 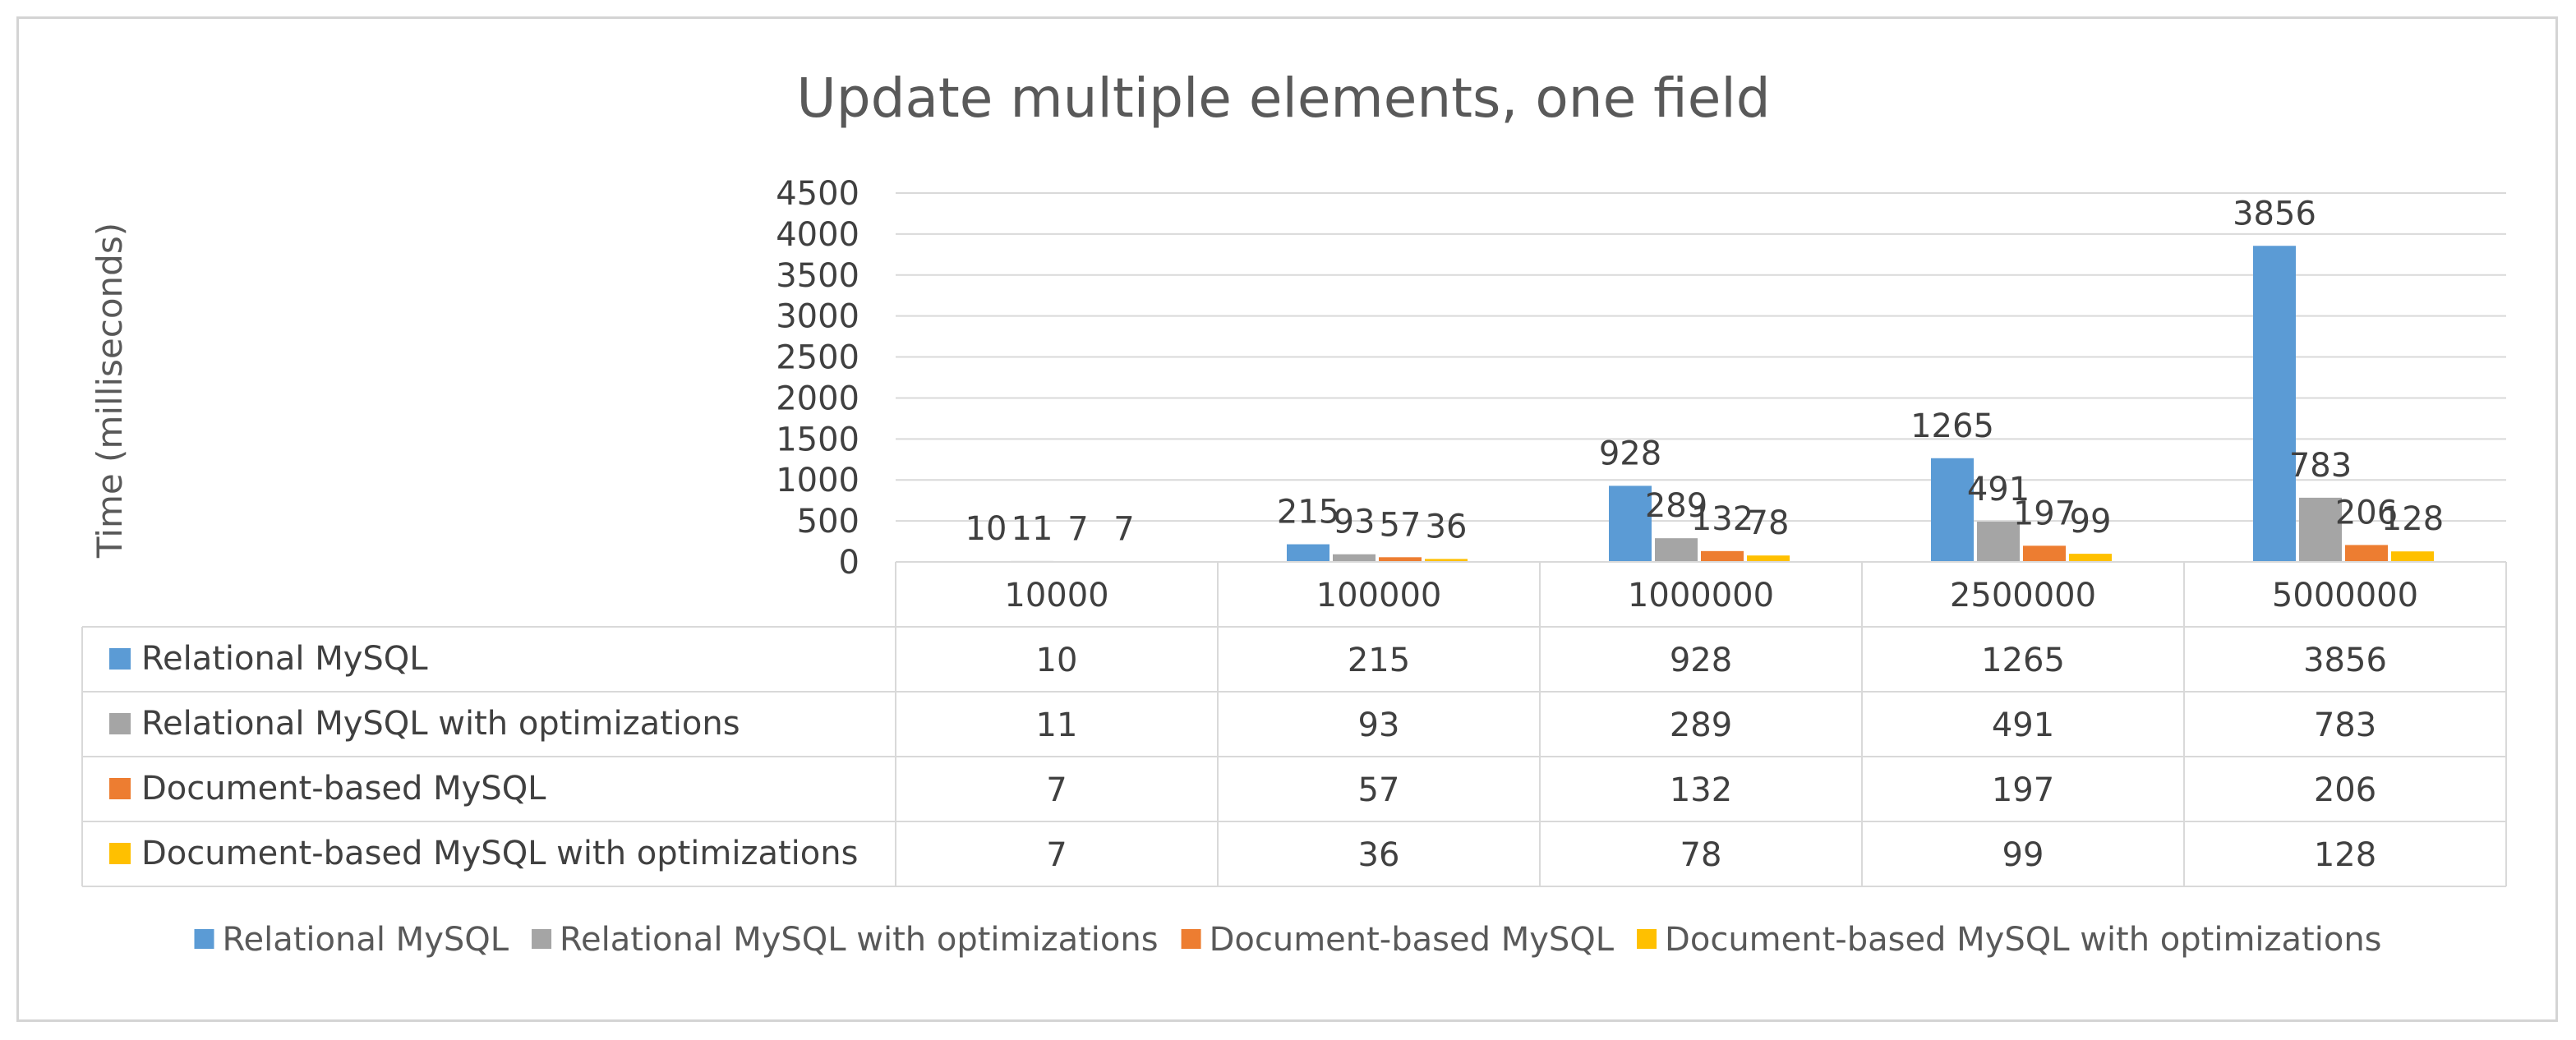 I want to click on legend-item: Document-based MySQL, so click(x=1398, y=940).